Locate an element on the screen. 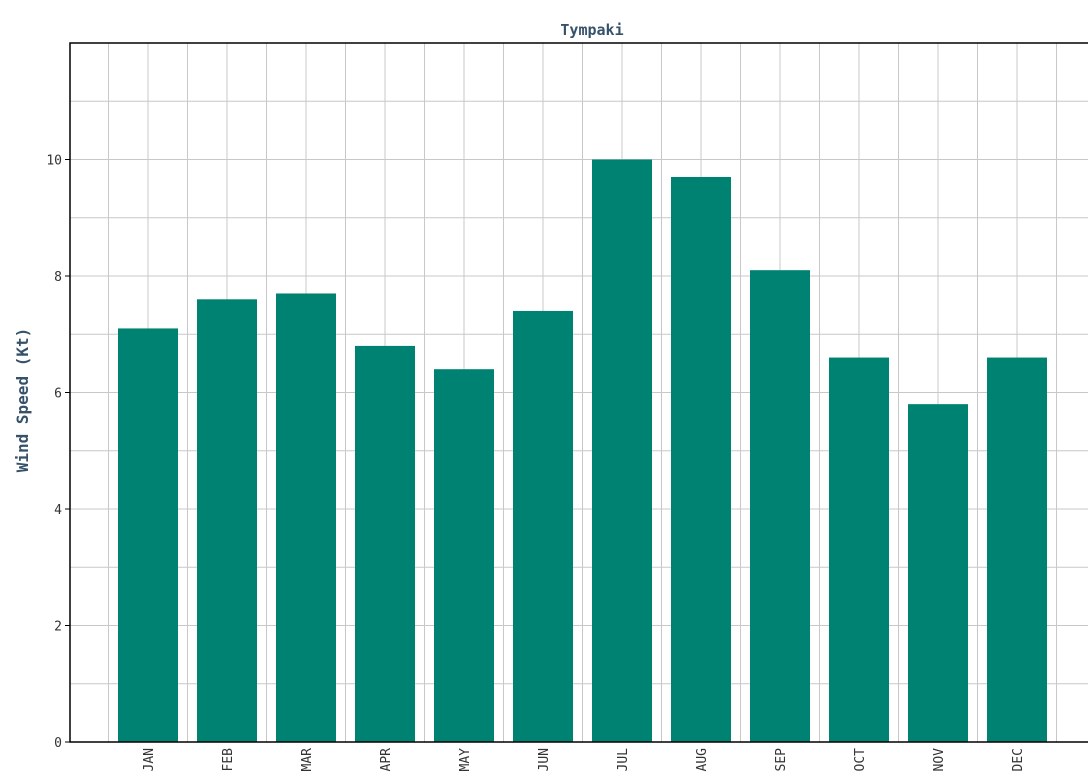  x-tick-label-jun: JUN is located at coordinates (544, 759).